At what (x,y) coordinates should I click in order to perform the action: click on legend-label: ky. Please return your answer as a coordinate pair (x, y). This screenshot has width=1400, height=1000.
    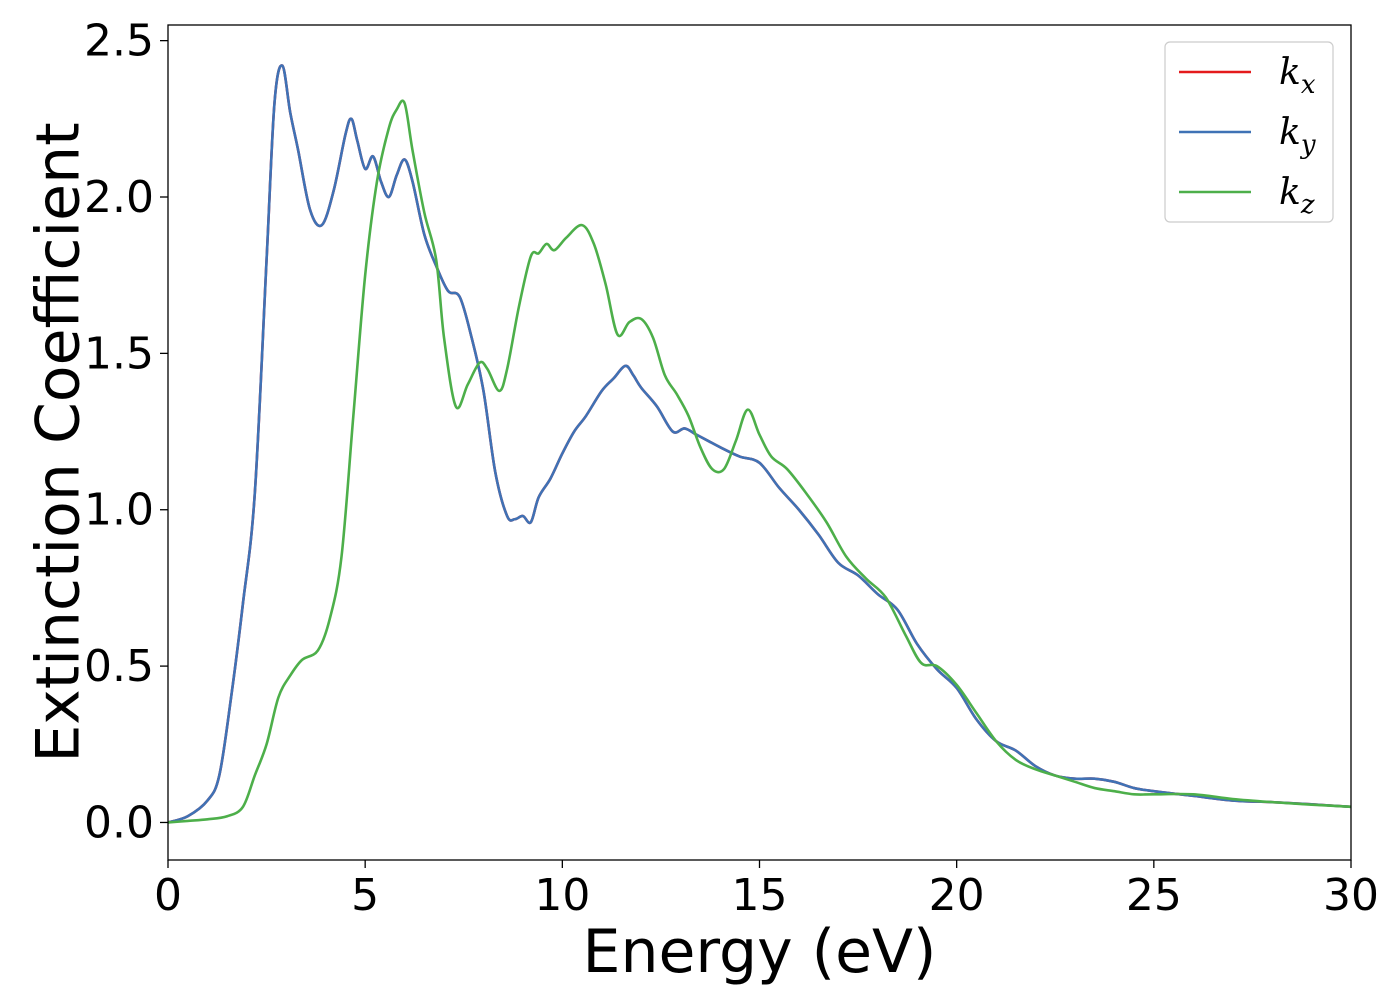
    Looking at the image, I should click on (1297, 136).